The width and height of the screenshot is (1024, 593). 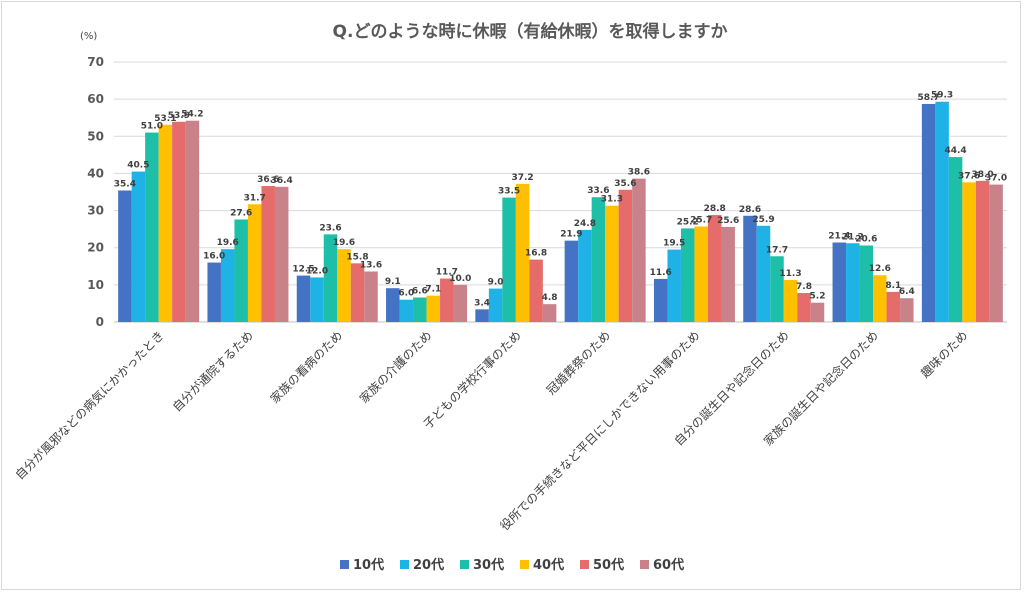 I want to click on data-label: 6.0, so click(x=406, y=294).